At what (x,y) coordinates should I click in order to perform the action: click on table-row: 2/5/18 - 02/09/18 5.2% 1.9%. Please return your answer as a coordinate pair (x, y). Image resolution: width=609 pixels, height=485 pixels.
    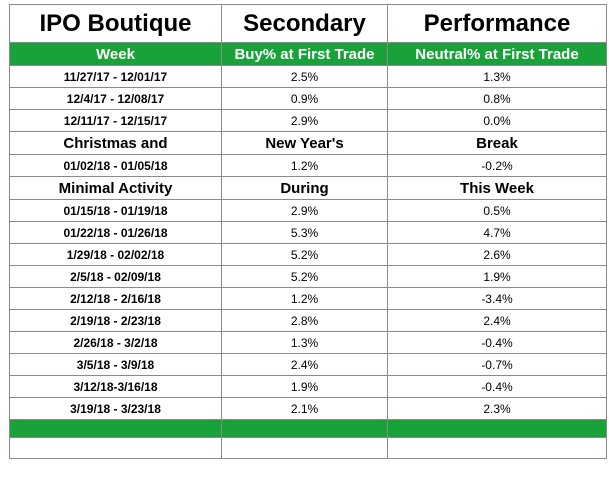
    Looking at the image, I should click on (308, 276).